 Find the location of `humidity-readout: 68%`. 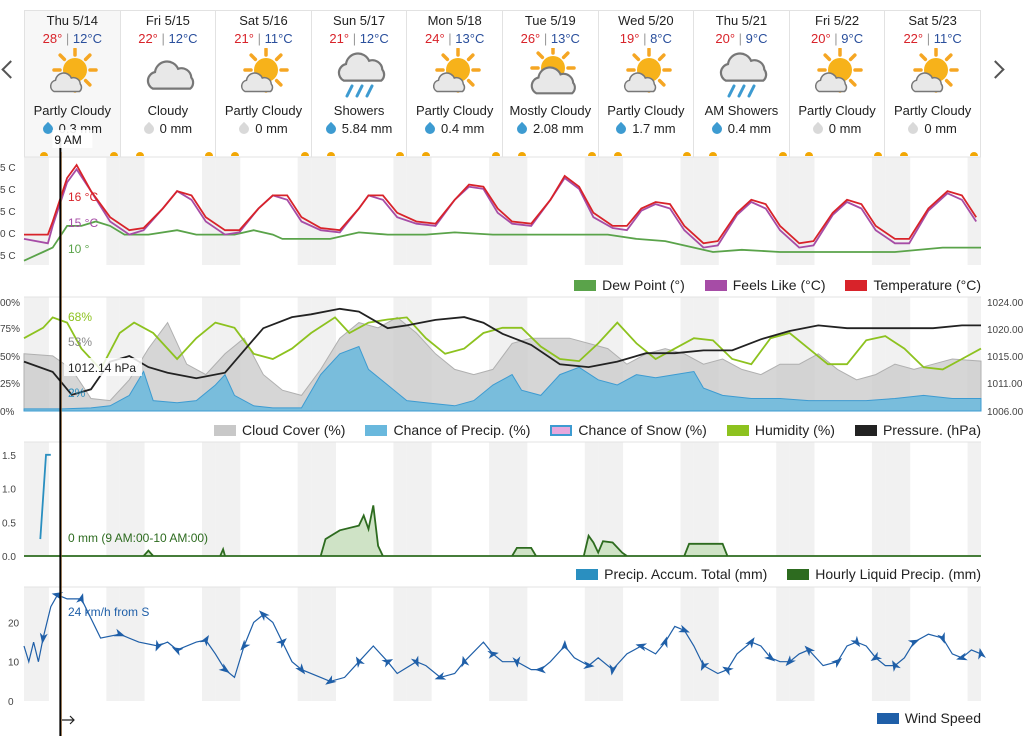

humidity-readout: 68% is located at coordinates (80, 317).